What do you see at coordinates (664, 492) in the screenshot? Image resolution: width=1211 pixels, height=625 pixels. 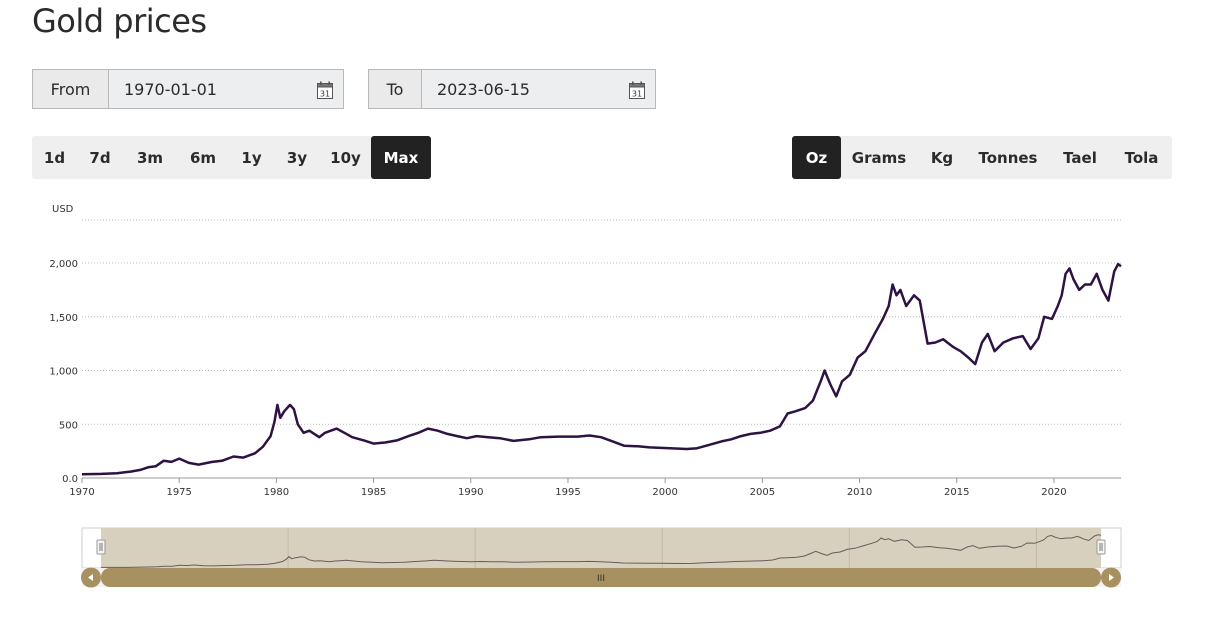 I see `x-tick-label: 2000` at bounding box center [664, 492].